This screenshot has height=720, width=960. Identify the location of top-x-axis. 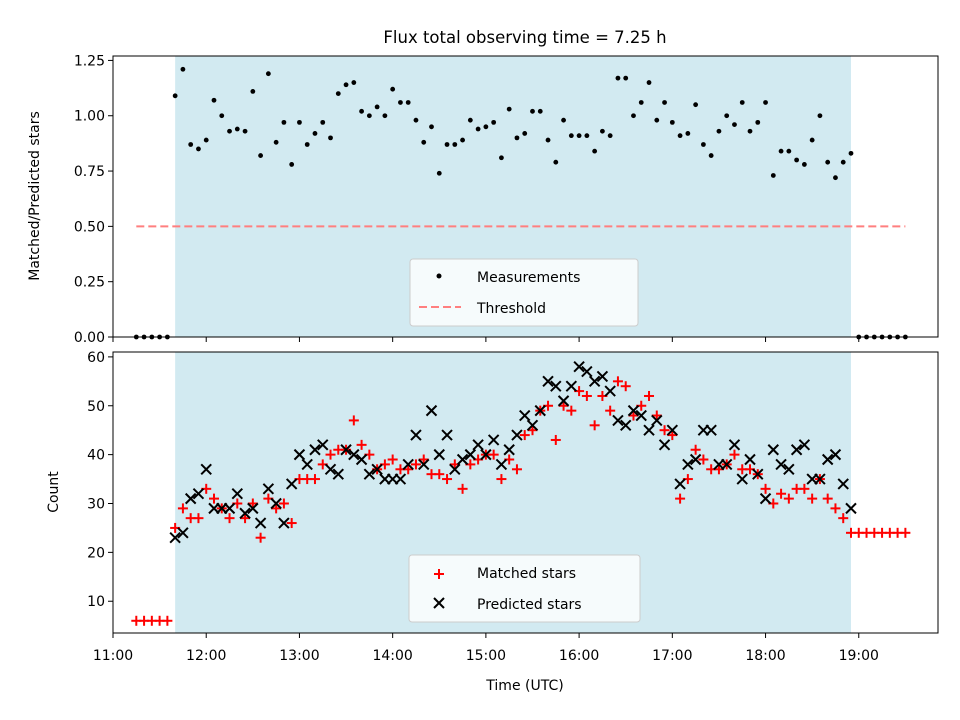
(486, 339).